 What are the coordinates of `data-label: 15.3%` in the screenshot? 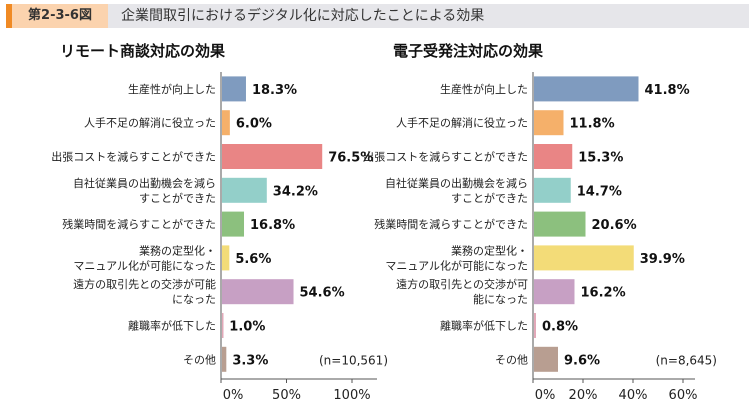 It's located at (600, 158).